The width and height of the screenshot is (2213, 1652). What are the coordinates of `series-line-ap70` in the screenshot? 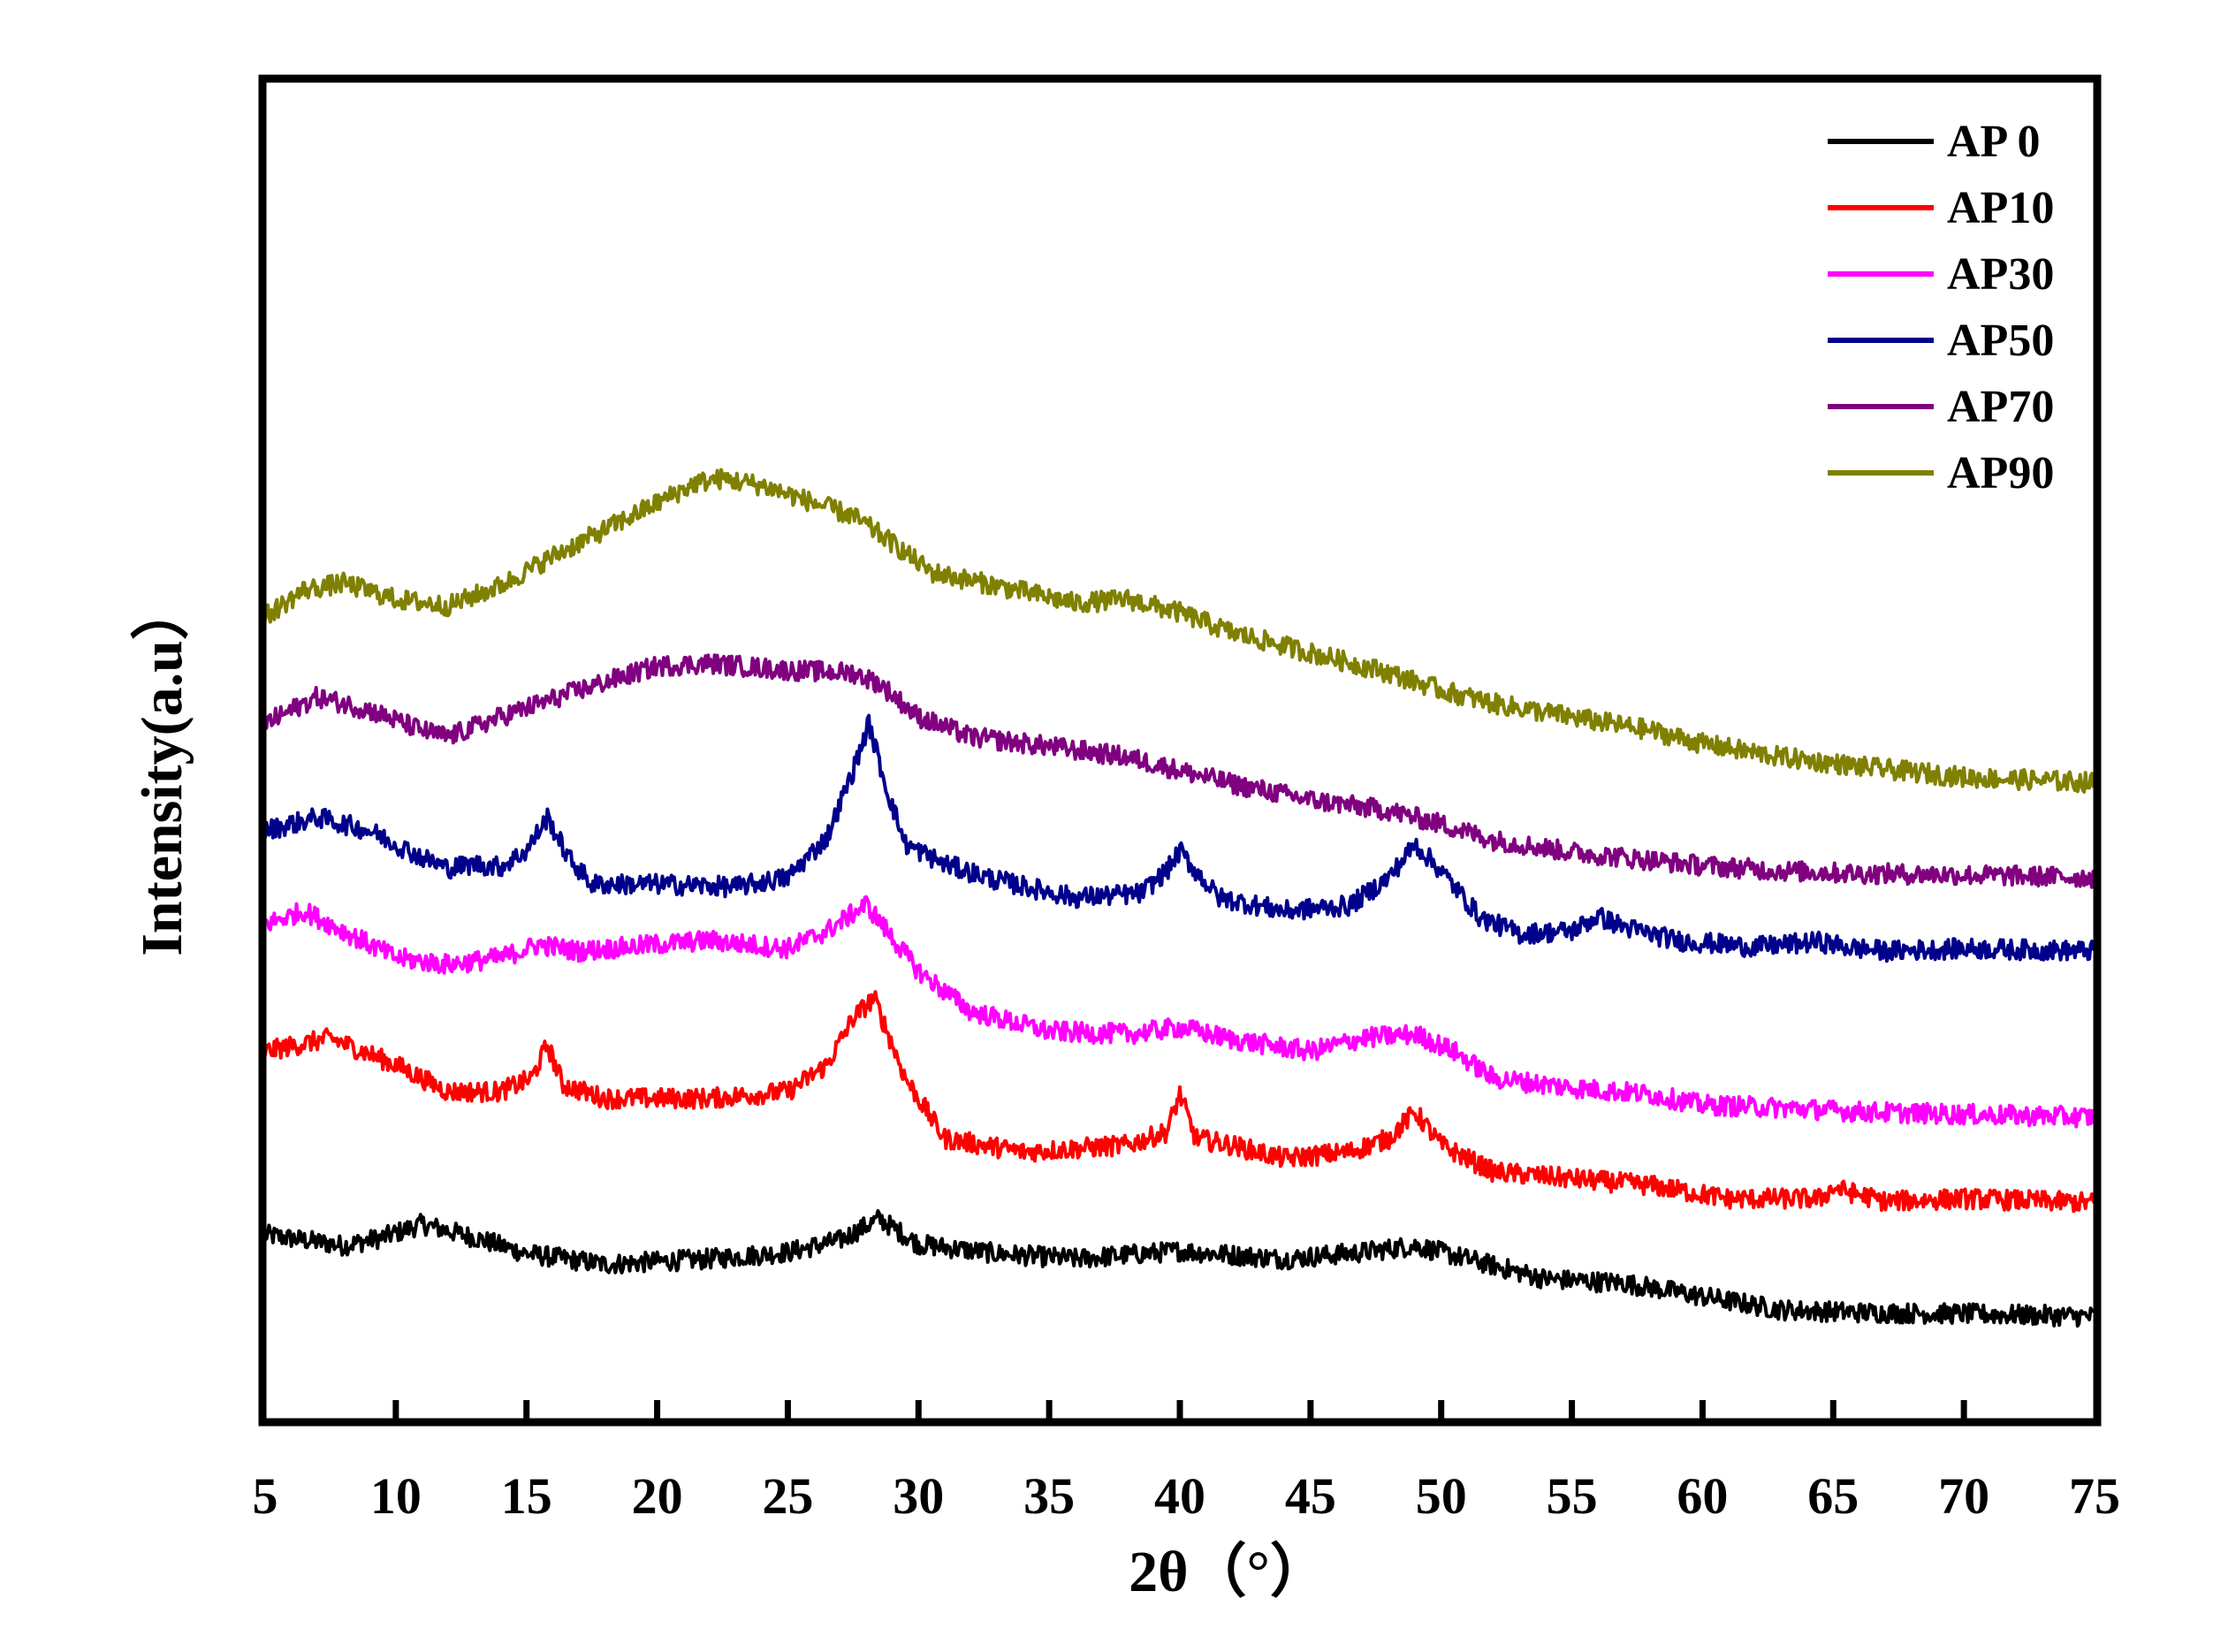 It's located at (1179, 771).